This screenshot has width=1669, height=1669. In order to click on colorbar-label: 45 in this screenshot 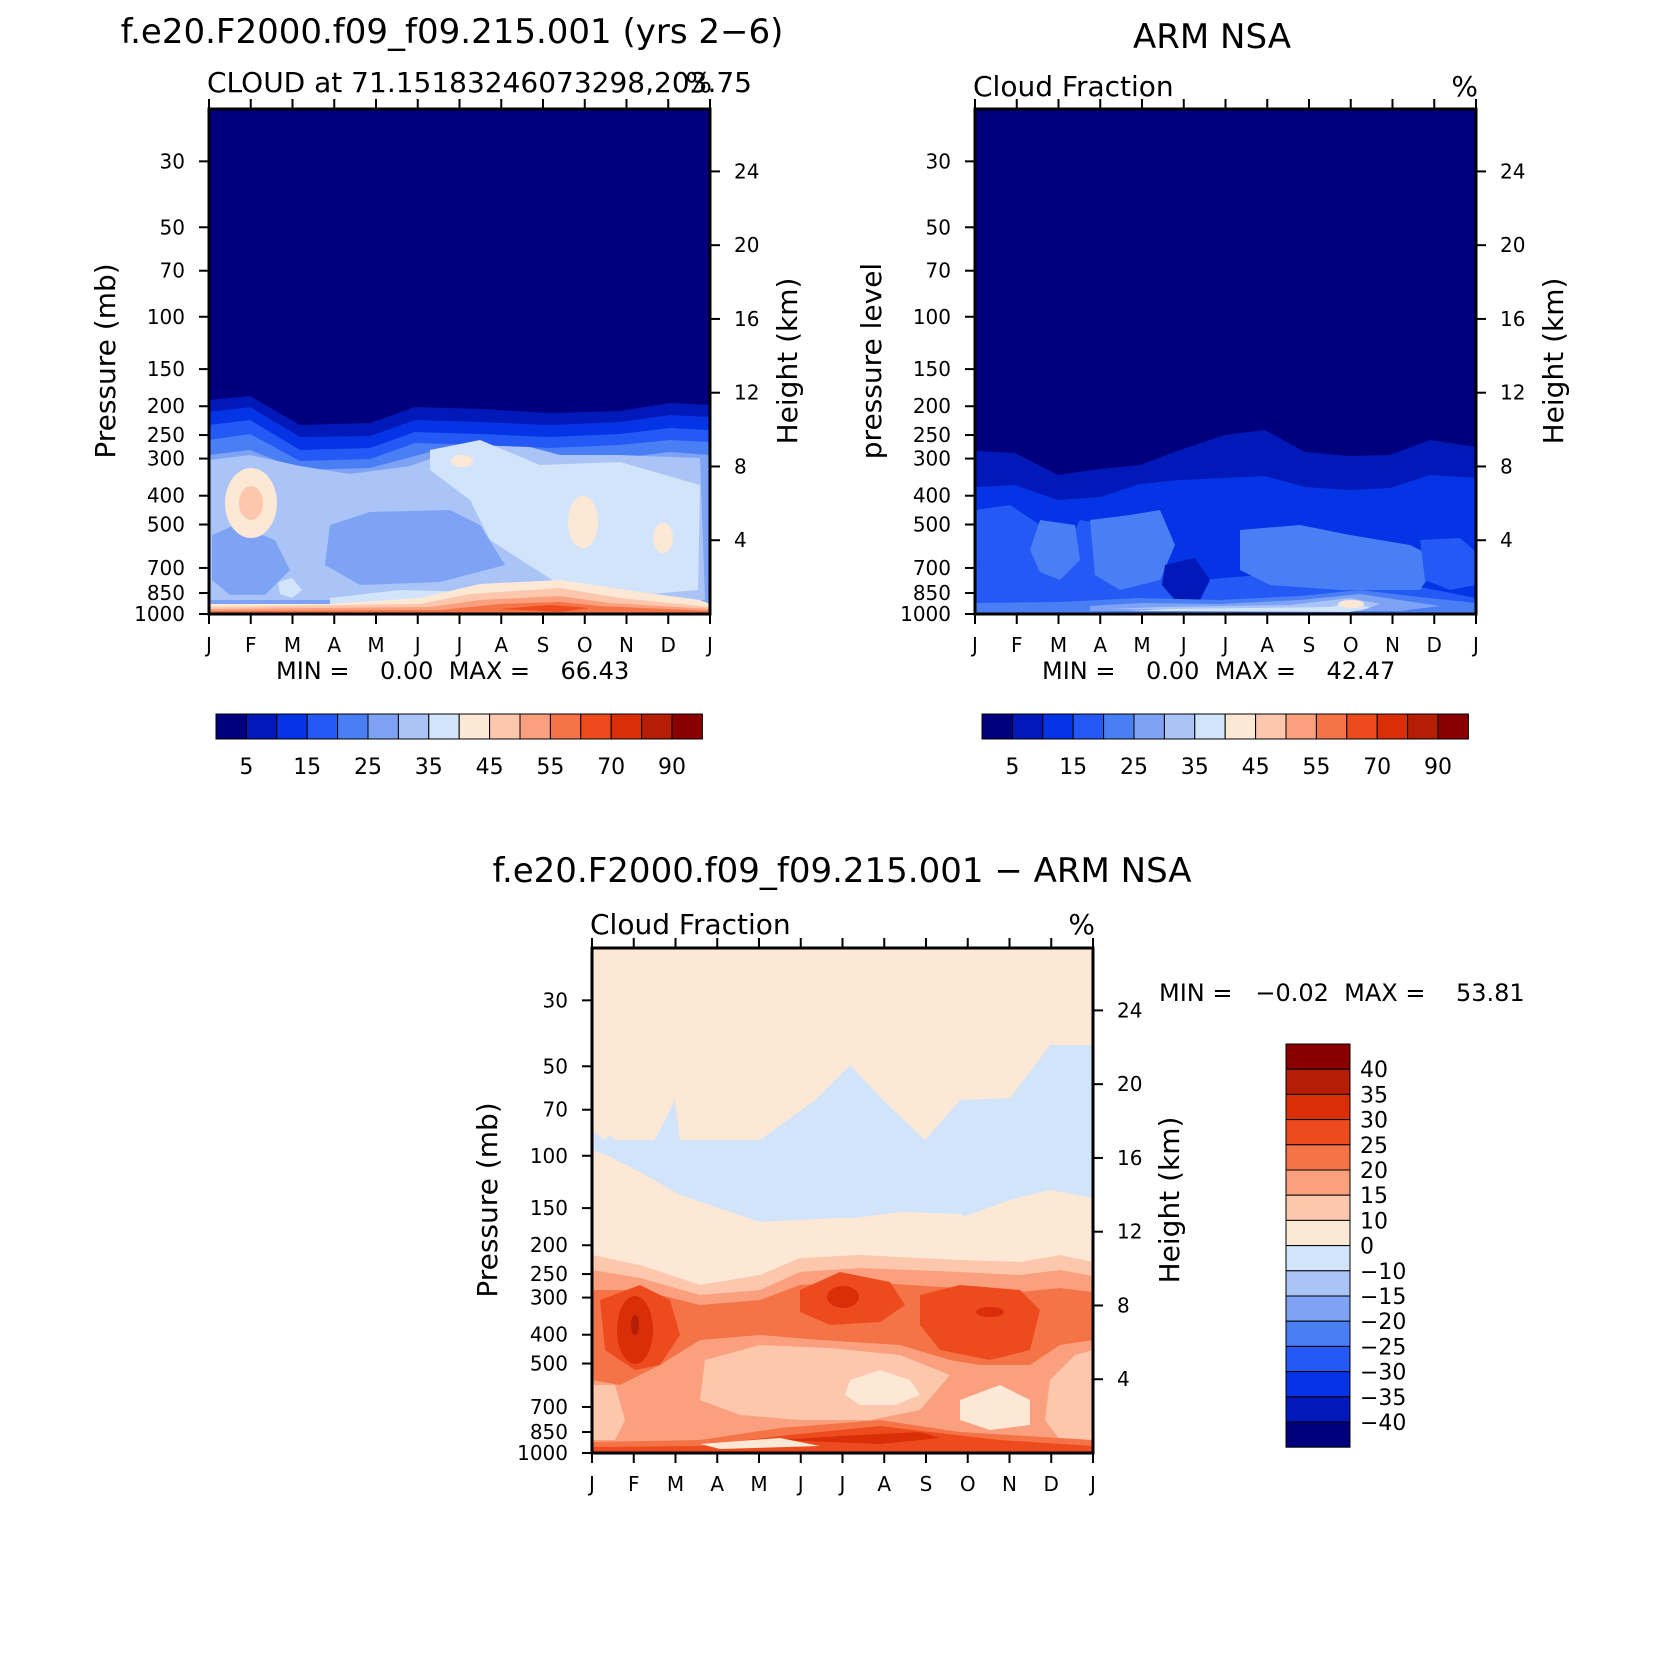, I will do `click(1256, 767)`.